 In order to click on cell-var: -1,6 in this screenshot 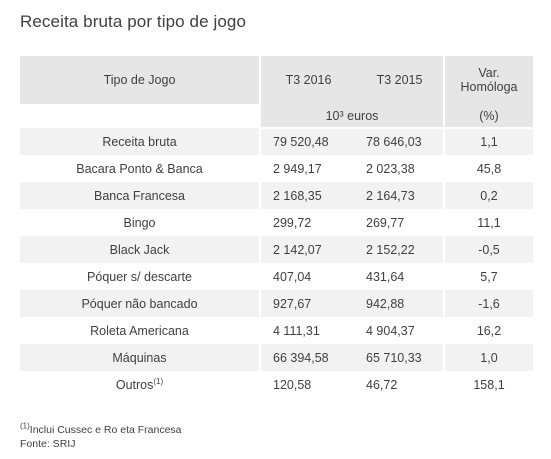, I will do `click(488, 303)`.